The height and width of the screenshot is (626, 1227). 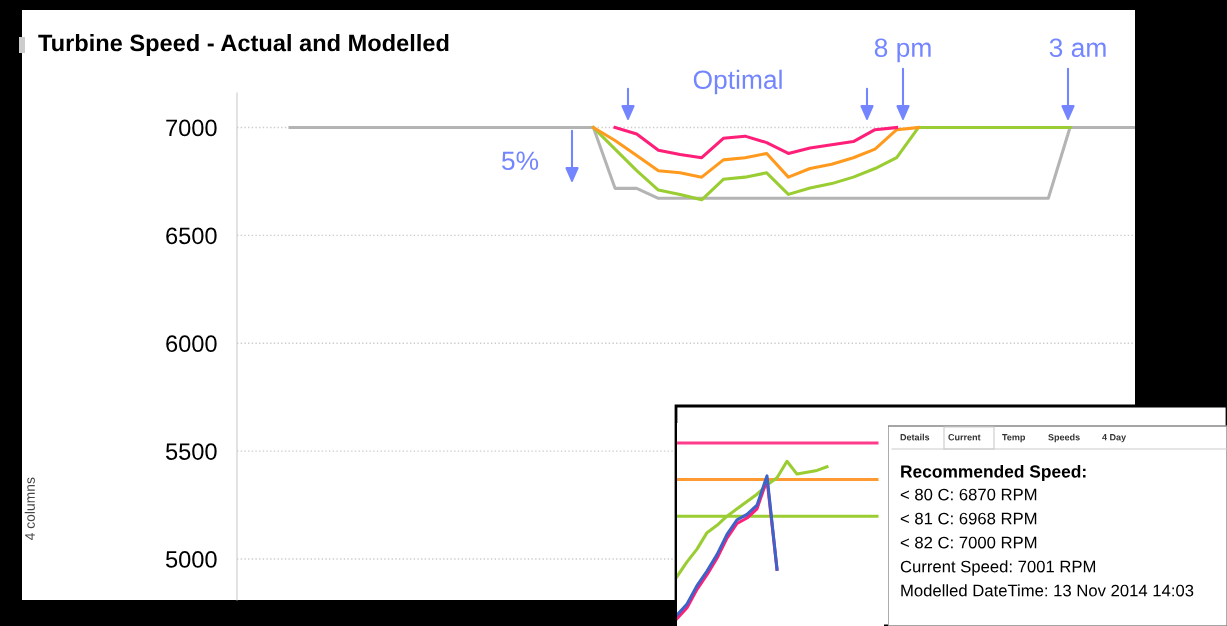 What do you see at coordinates (520, 161) in the screenshot?
I see `annotation: 5%` at bounding box center [520, 161].